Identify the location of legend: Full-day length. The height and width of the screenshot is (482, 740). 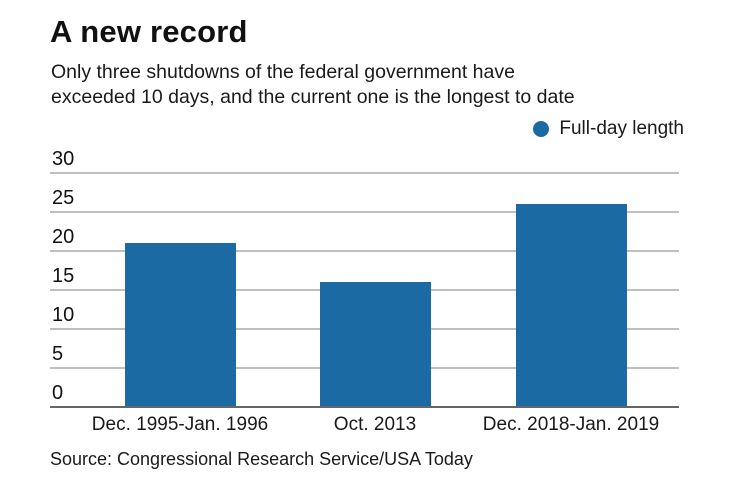
(608, 129).